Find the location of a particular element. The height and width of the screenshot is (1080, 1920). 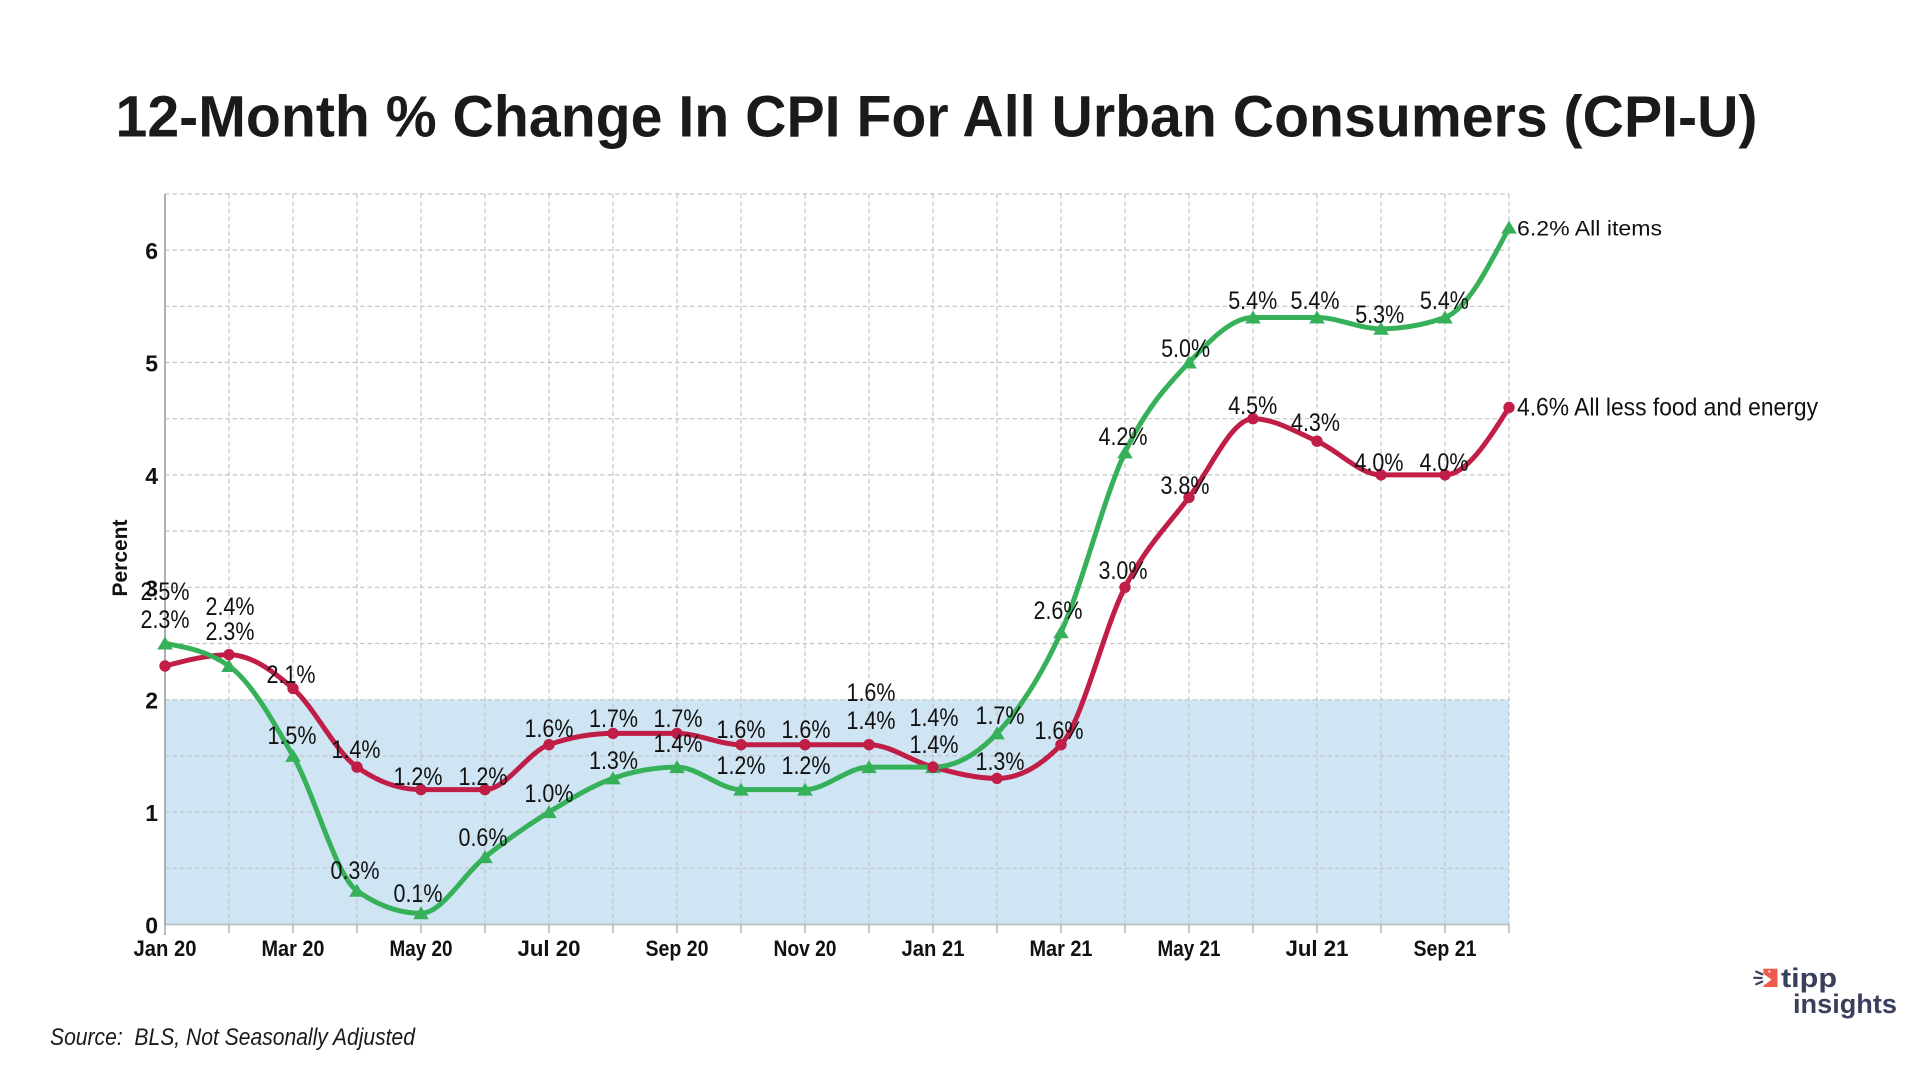

svg-text: 3.0% is located at coordinates (1123, 571).